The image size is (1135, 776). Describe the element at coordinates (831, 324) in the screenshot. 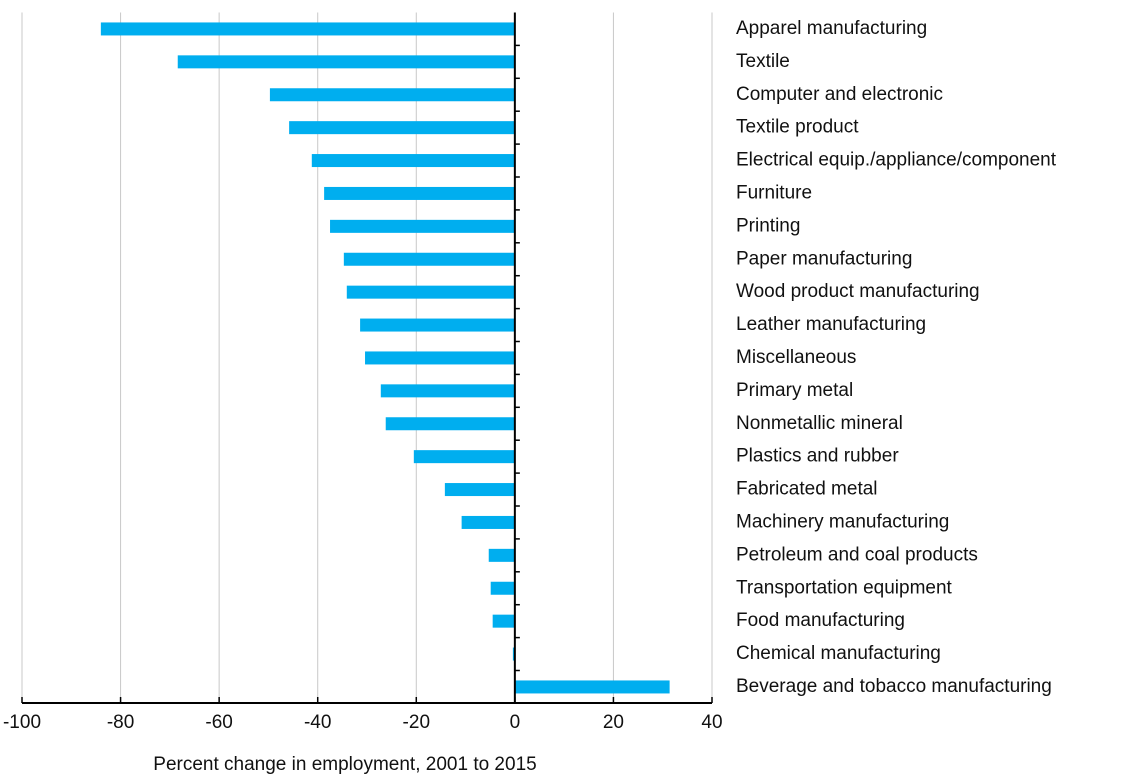

I see `category-label: Leather manufacturing` at that location.